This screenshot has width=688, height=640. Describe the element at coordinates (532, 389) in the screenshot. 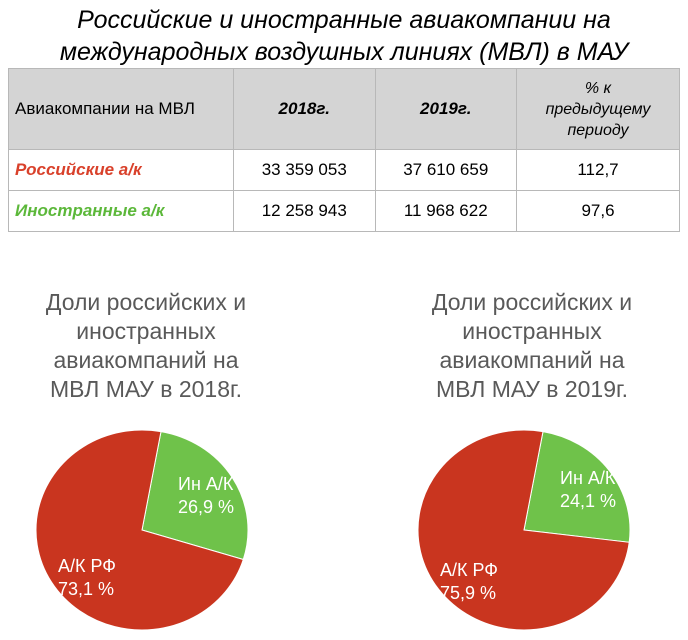

I see `pie-2019-title-line-4: МВЛ МАУ в 2019г.` at that location.